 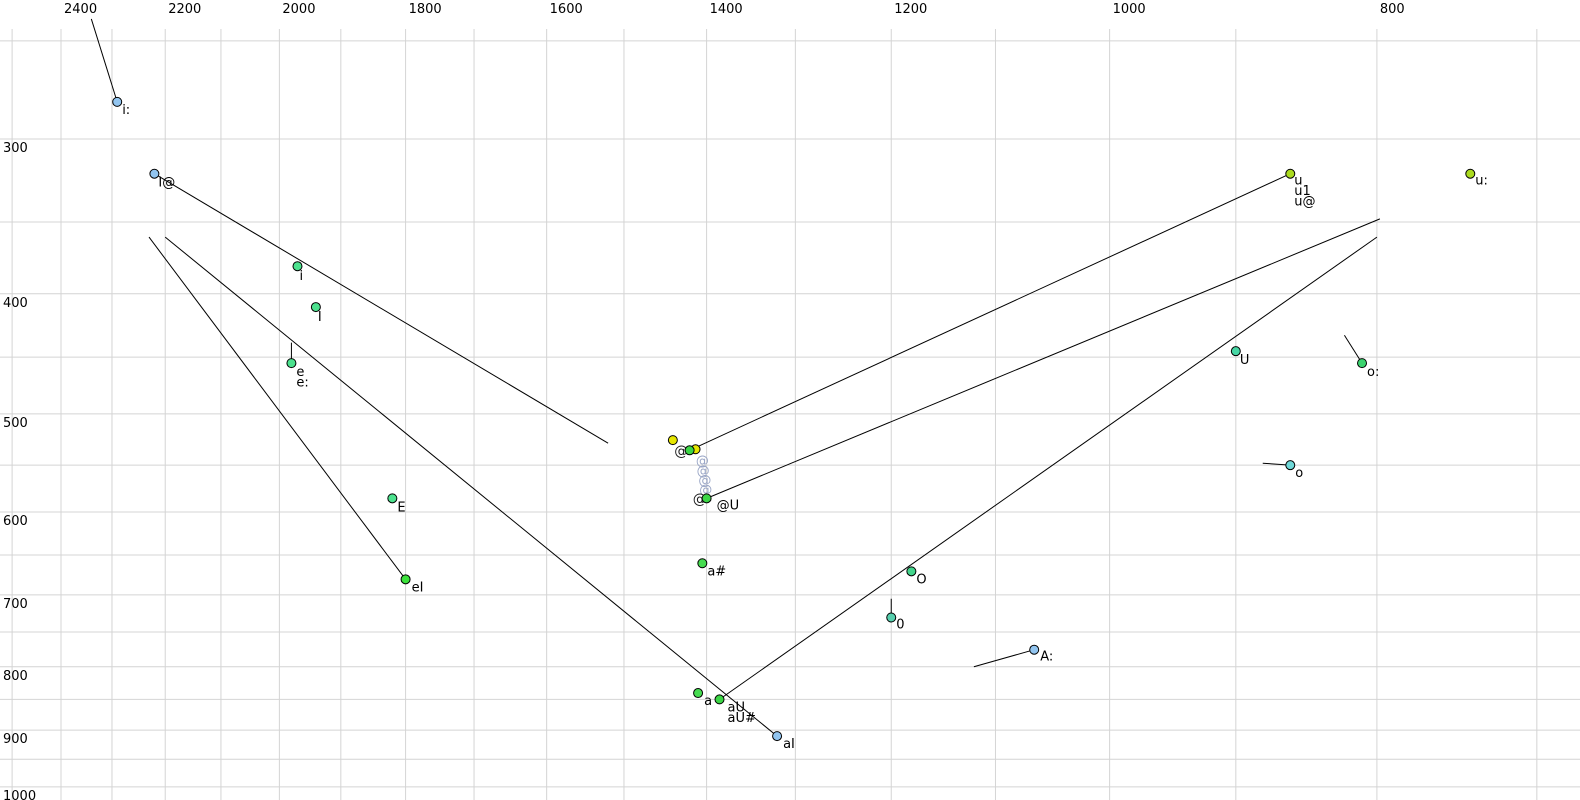 What do you see at coordinates (298, 9) in the screenshot?
I see `x-tick-label: 2000` at bounding box center [298, 9].